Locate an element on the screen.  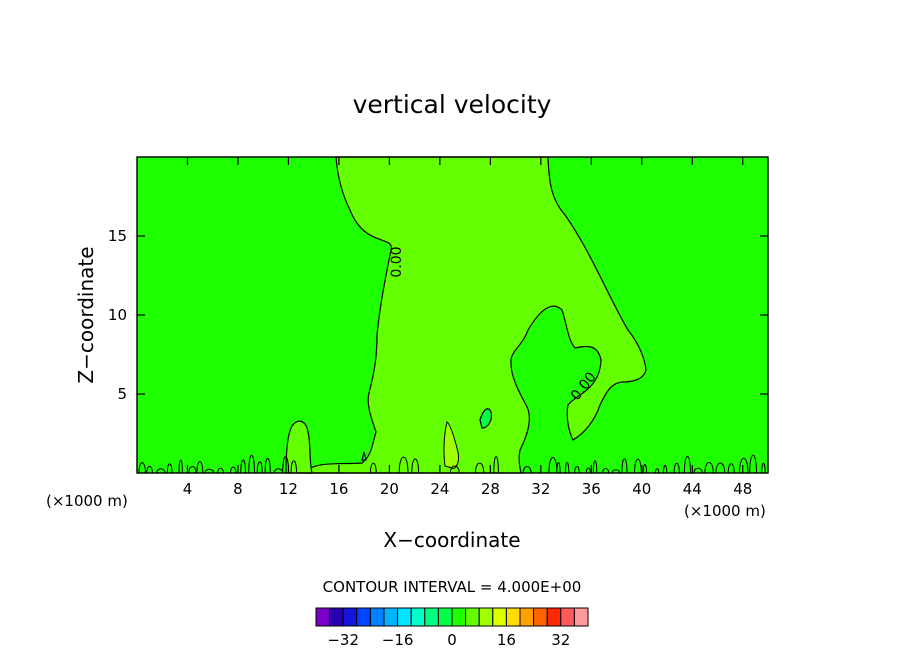
x-tick-label: 40 is located at coordinates (641, 489).